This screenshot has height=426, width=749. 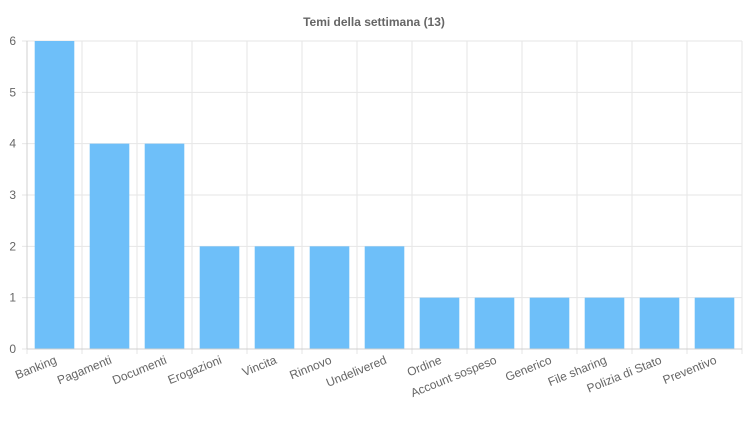 I want to click on y-tick-label: 0, so click(x=12, y=349).